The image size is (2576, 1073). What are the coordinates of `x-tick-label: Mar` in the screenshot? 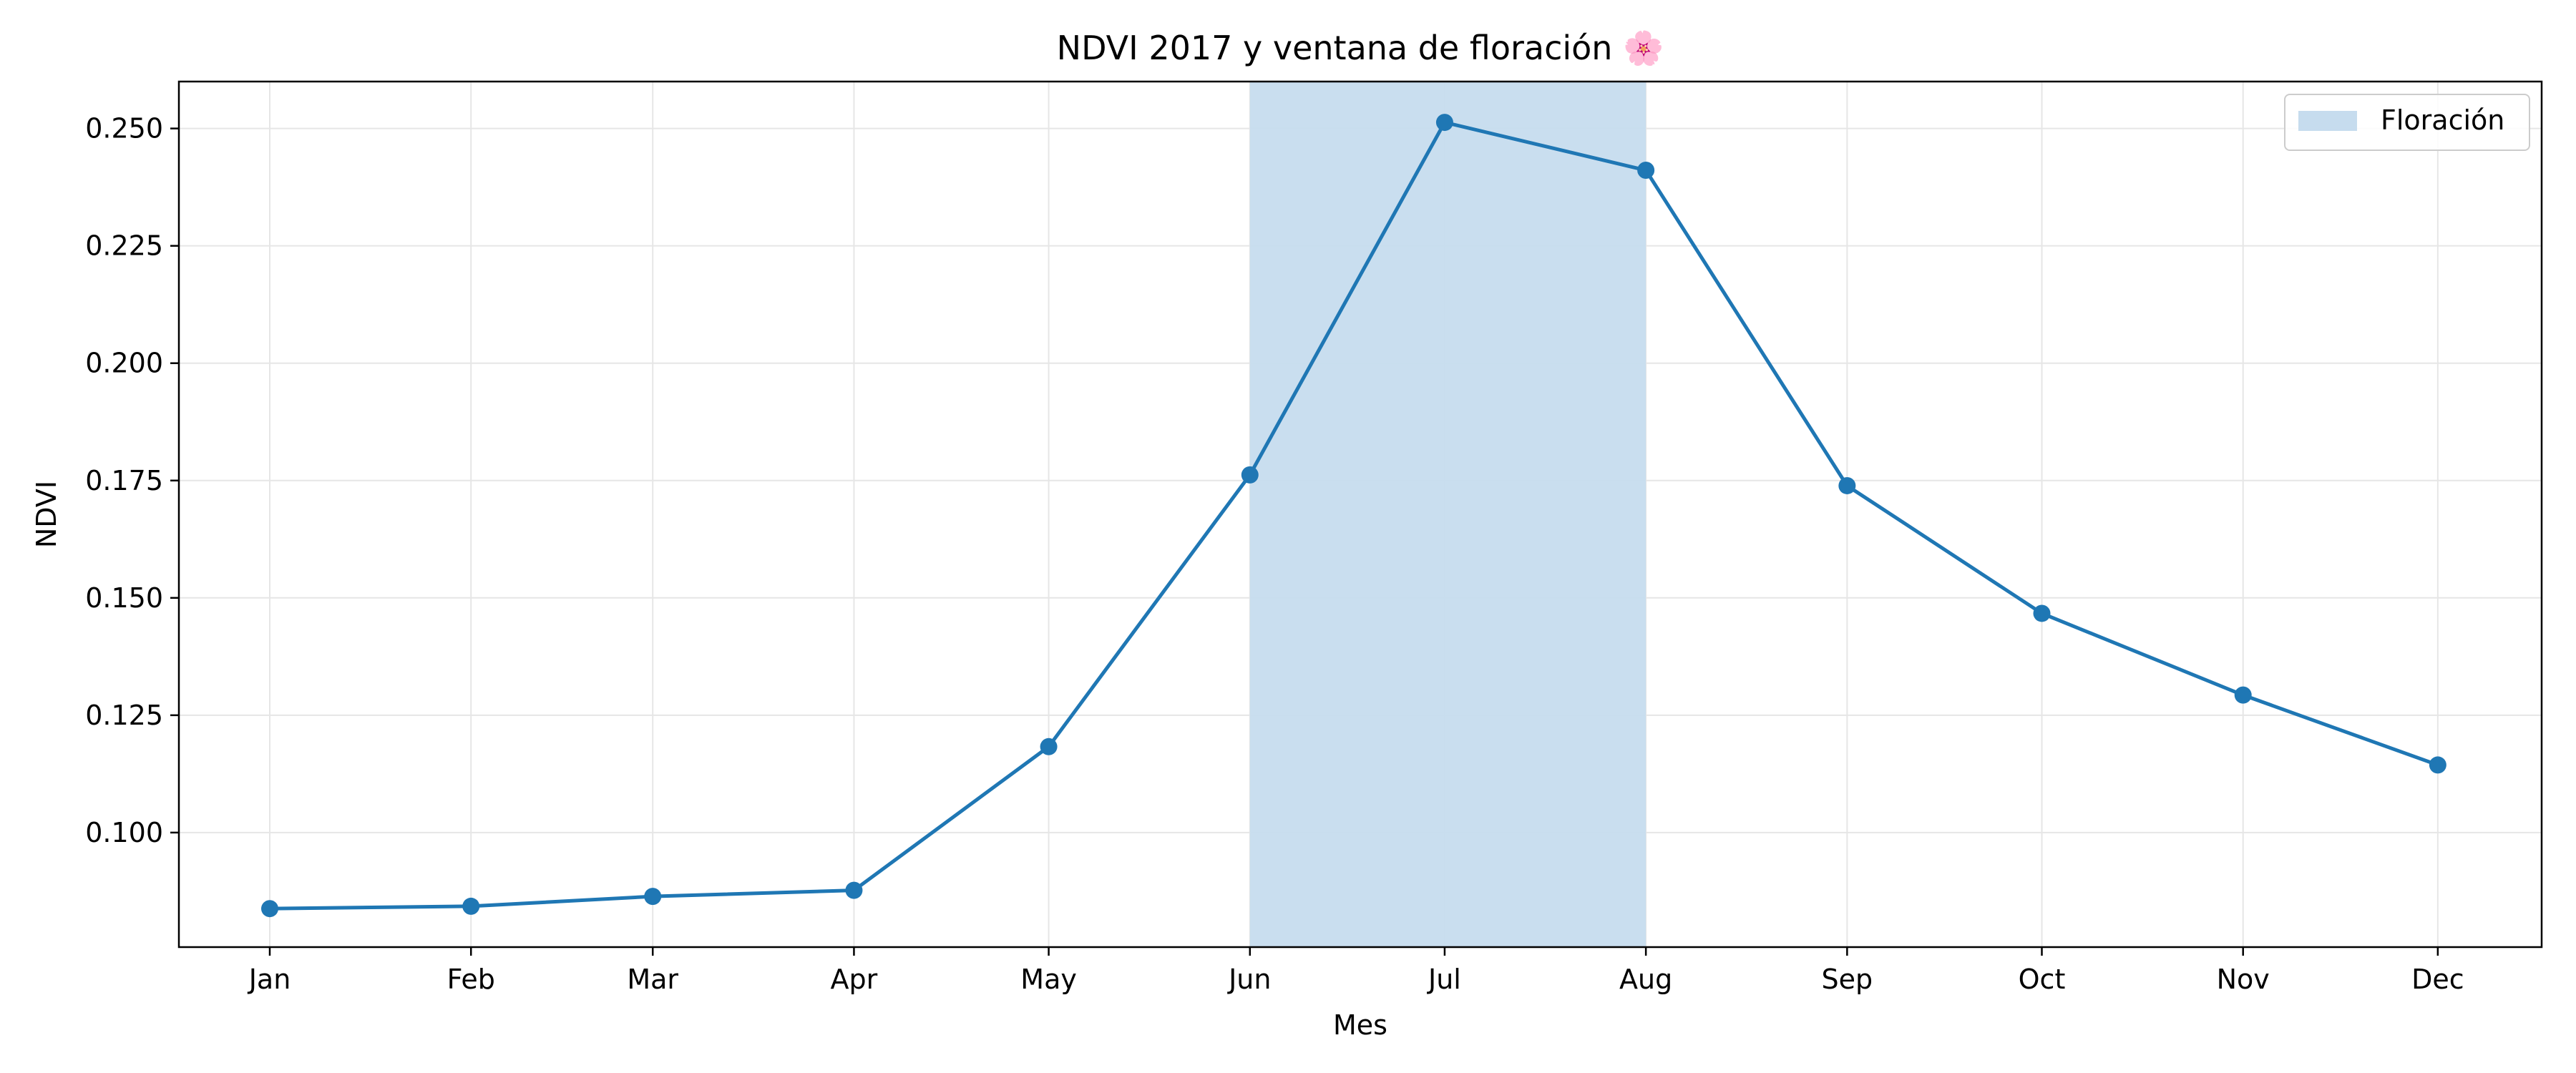 It's located at (652, 979).